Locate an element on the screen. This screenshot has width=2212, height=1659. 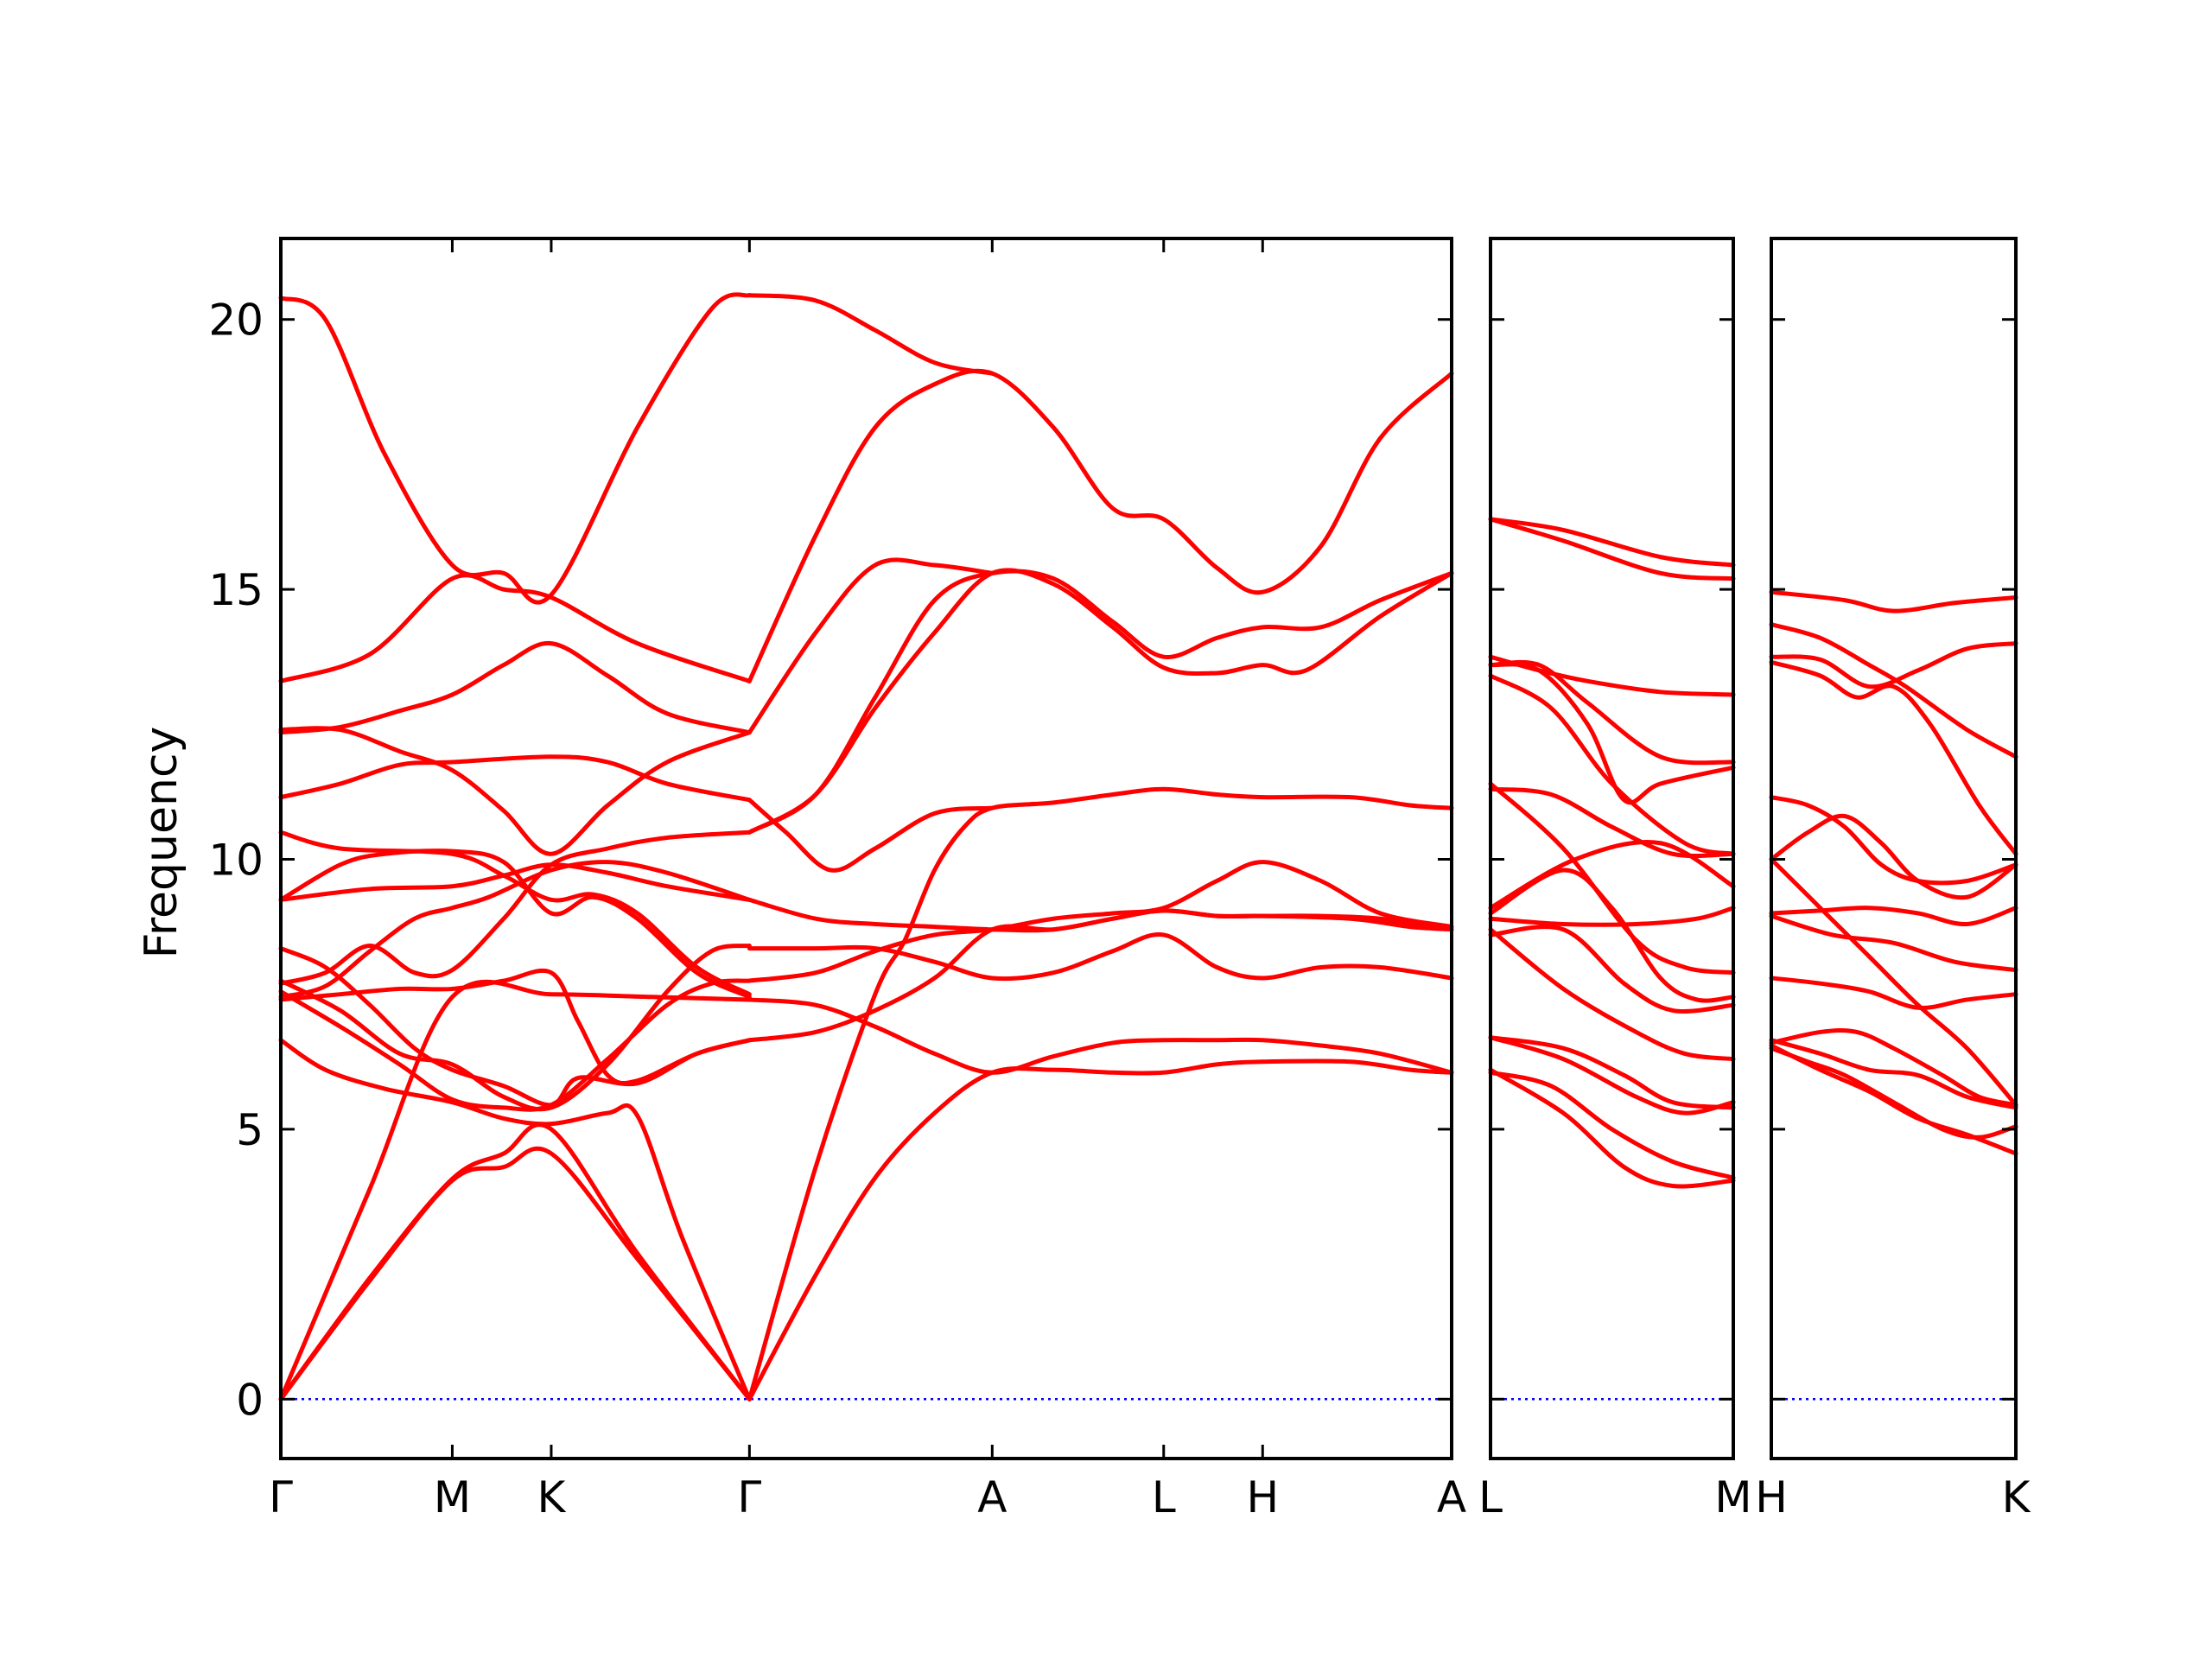
y-tick-label: 20 is located at coordinates (236, 321).